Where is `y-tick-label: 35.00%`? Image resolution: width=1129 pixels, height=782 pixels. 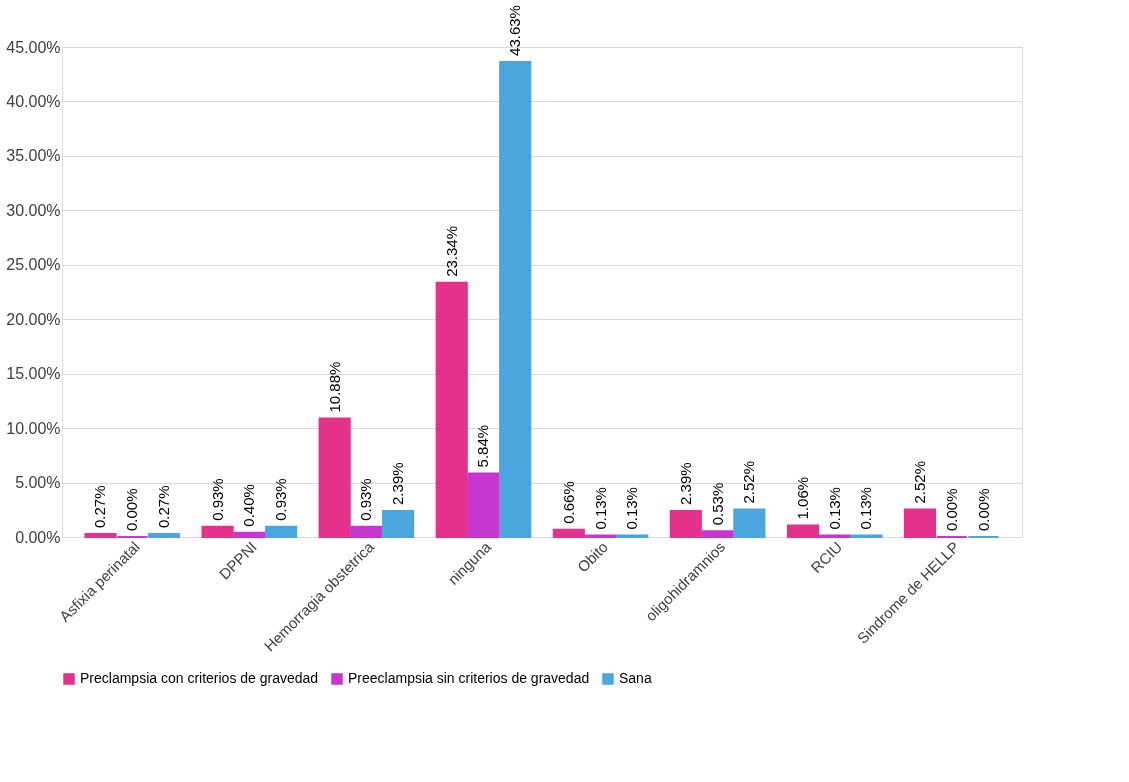
y-tick-label: 35.00% is located at coordinates (33, 156).